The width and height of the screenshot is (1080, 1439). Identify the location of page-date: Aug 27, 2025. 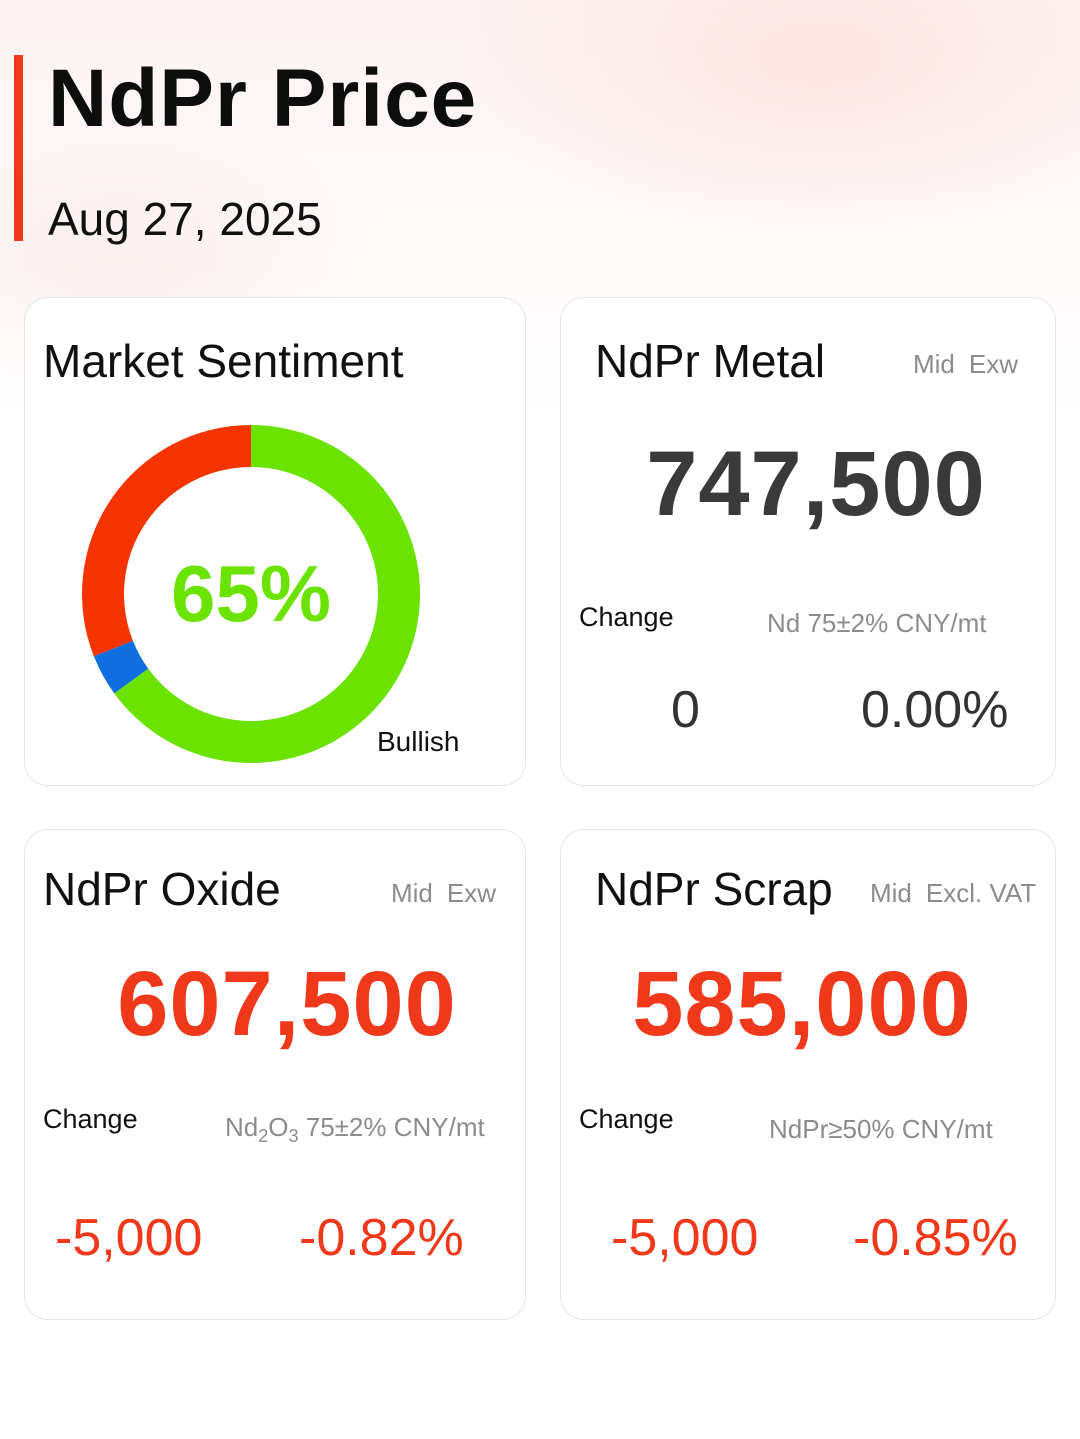
(185, 219).